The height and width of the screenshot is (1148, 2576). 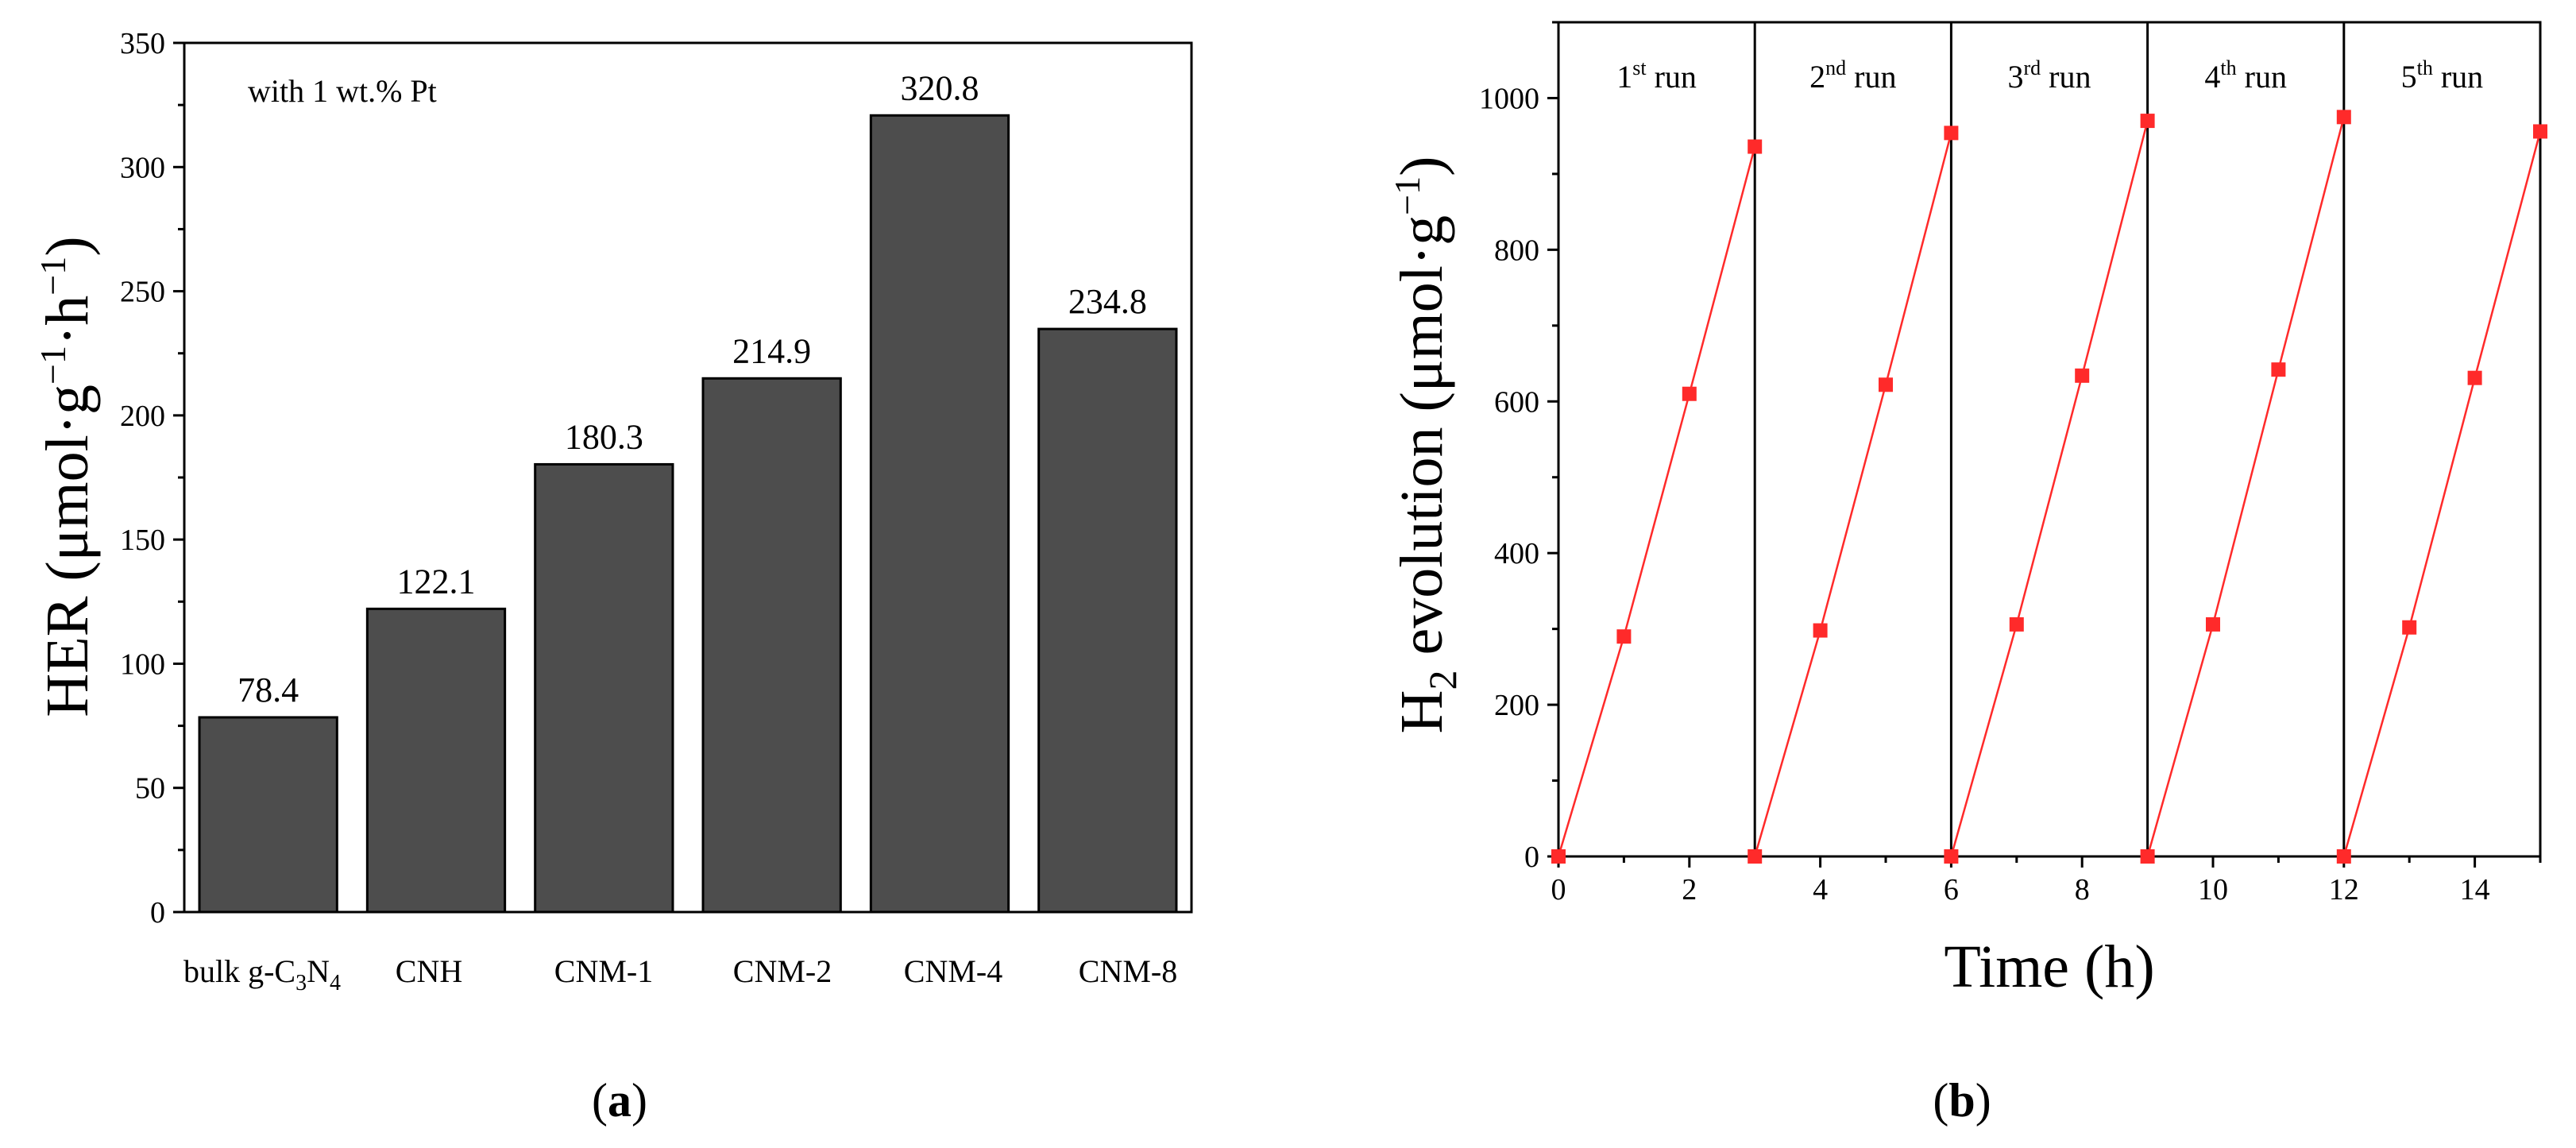 I want to click on x-tick-label: 8, so click(x=2082, y=889).